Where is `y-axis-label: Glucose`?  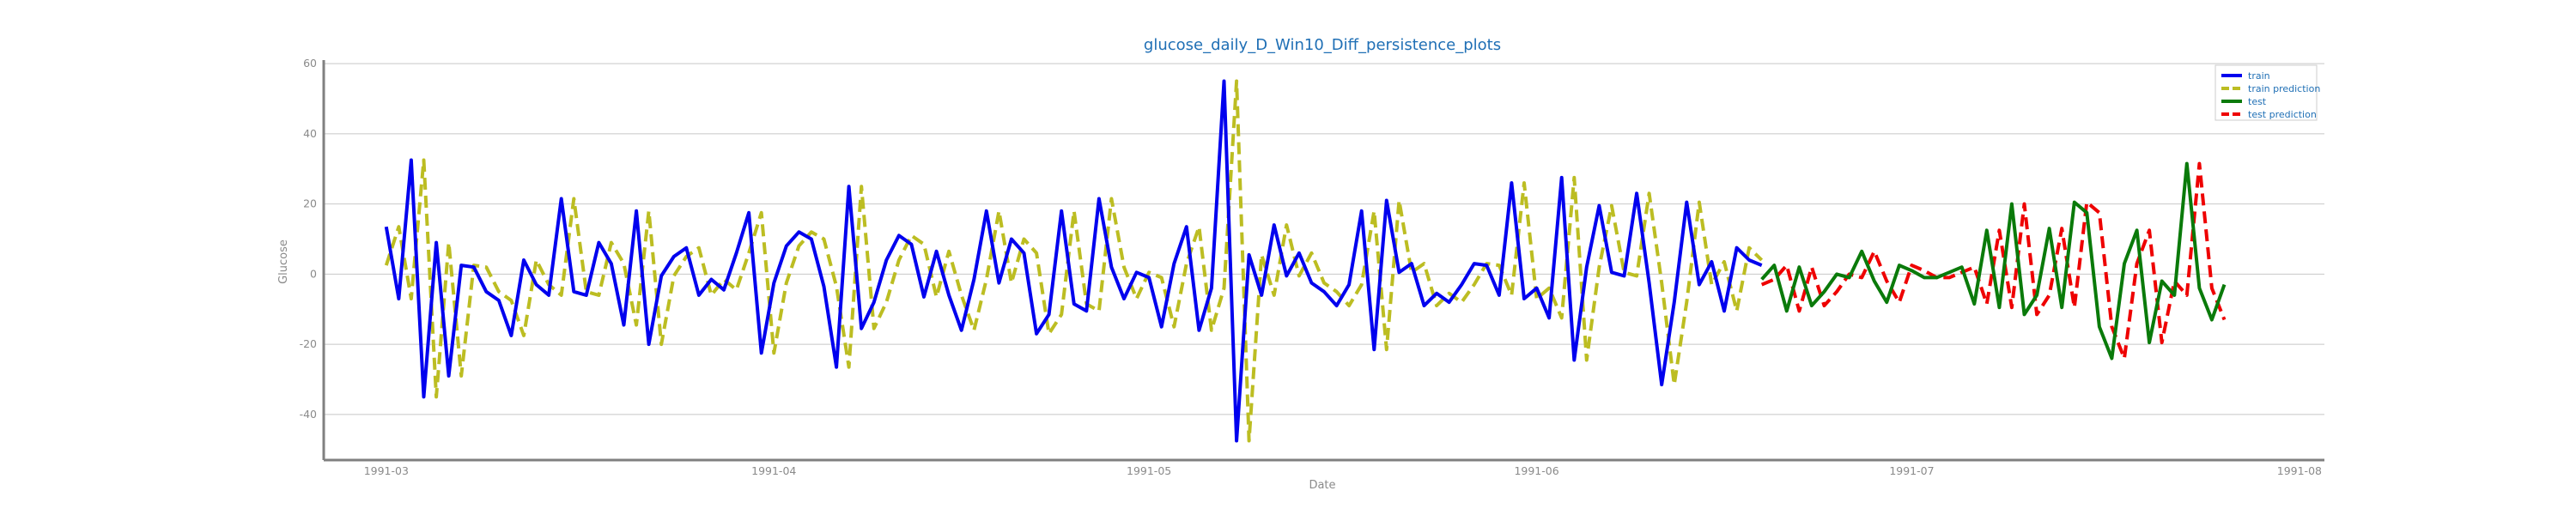 y-axis-label: Glucose is located at coordinates (283, 261).